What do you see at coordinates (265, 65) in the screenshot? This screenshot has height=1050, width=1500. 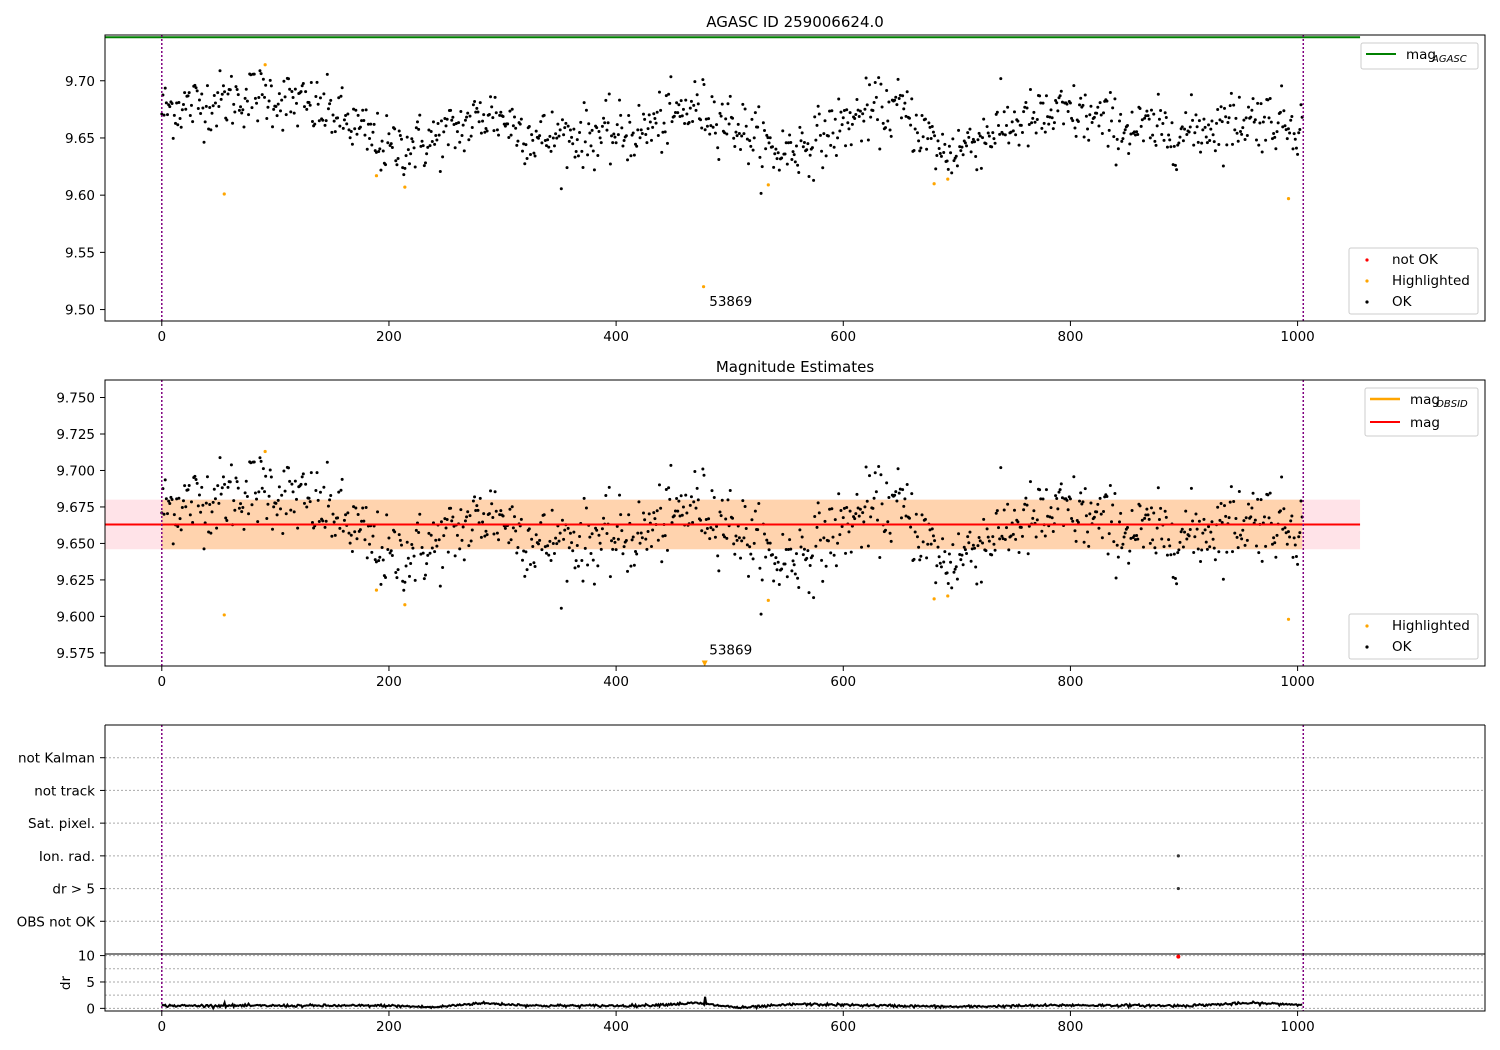 I see `agasc-highlighted-point` at bounding box center [265, 65].